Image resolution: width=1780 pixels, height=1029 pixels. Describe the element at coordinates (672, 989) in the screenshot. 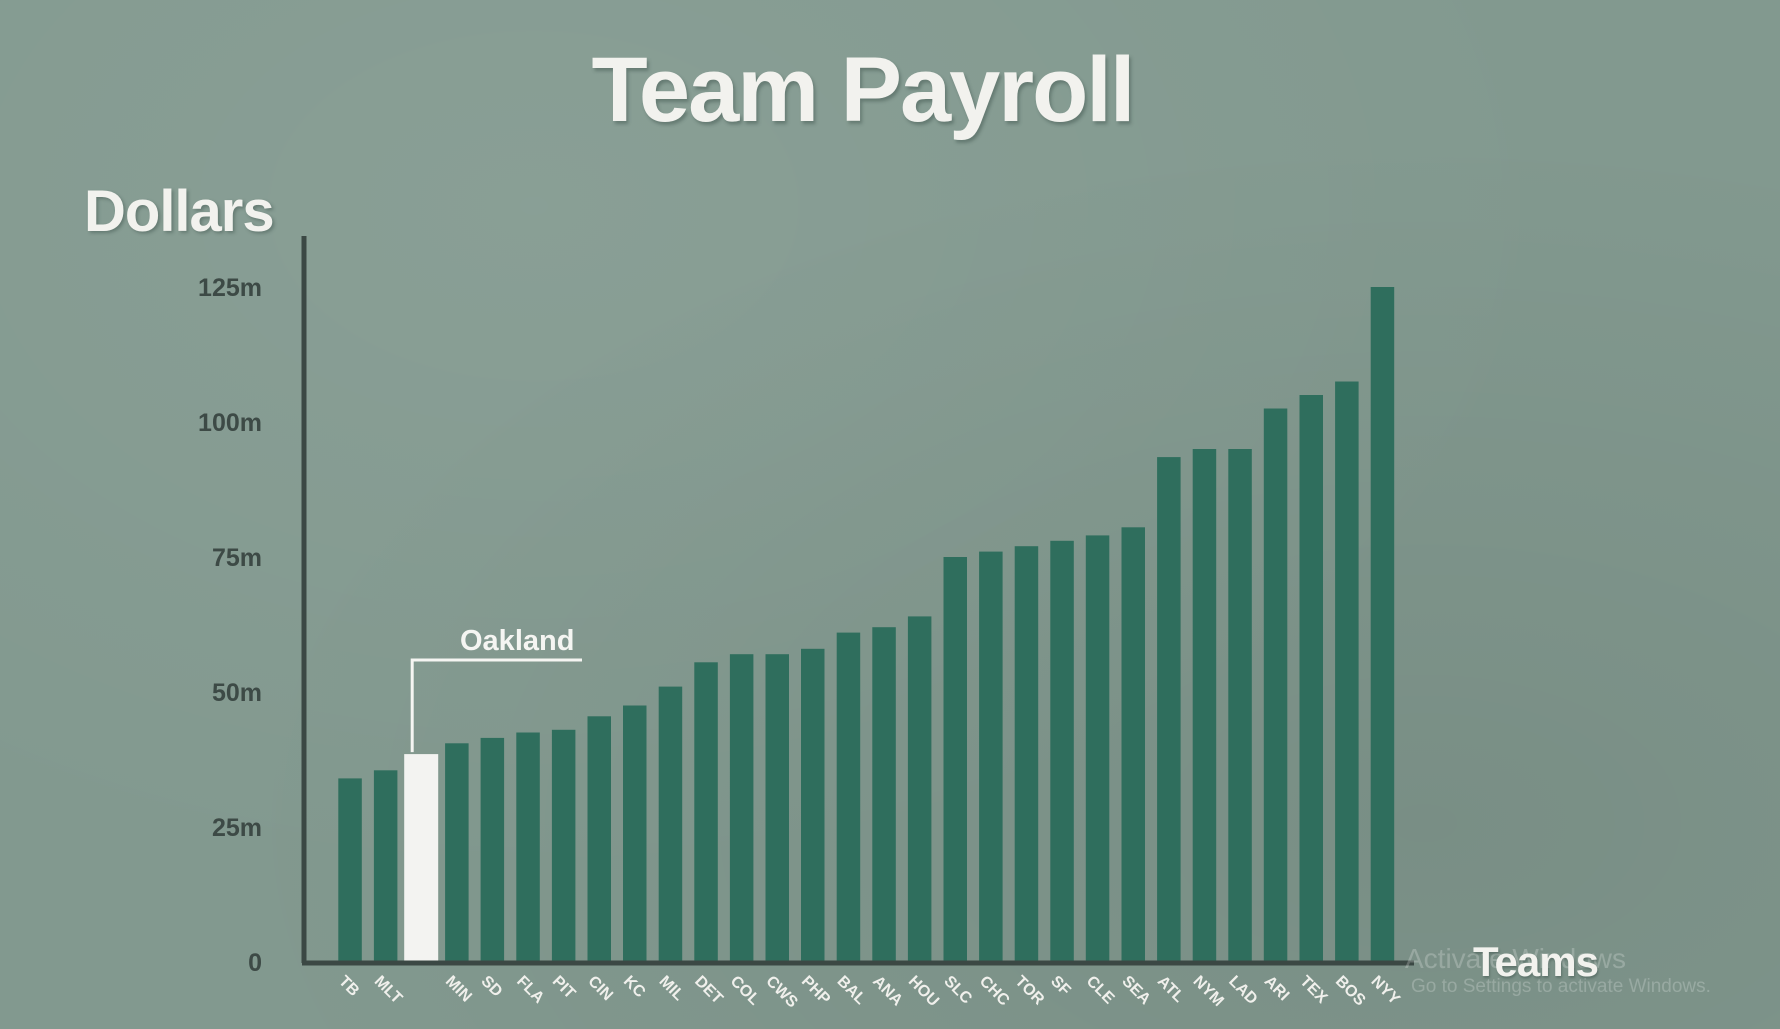

I see `x-tick-label: MIL` at that location.